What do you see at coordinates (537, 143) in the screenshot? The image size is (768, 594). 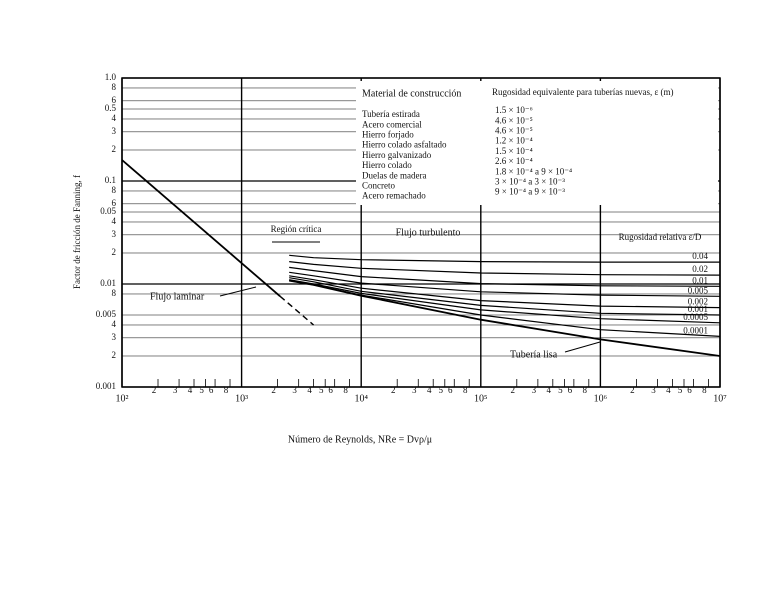 I see `table-box` at bounding box center [537, 143].